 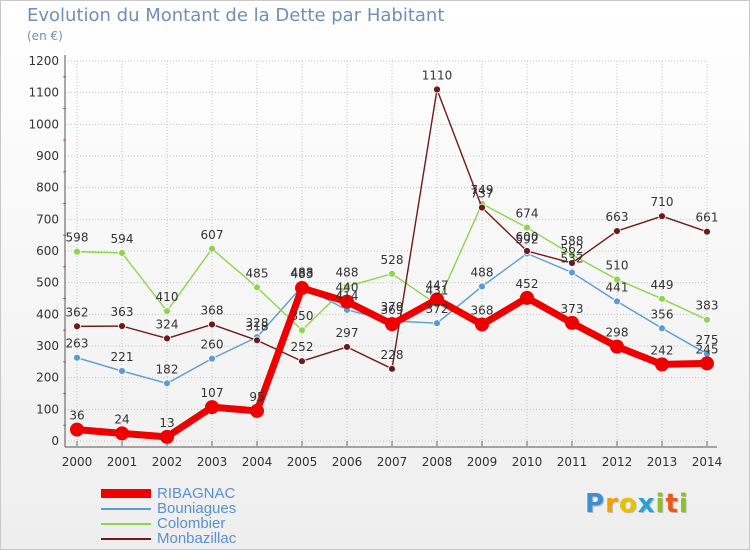 I want to click on y-tick-label: 1100, so click(x=43, y=93).